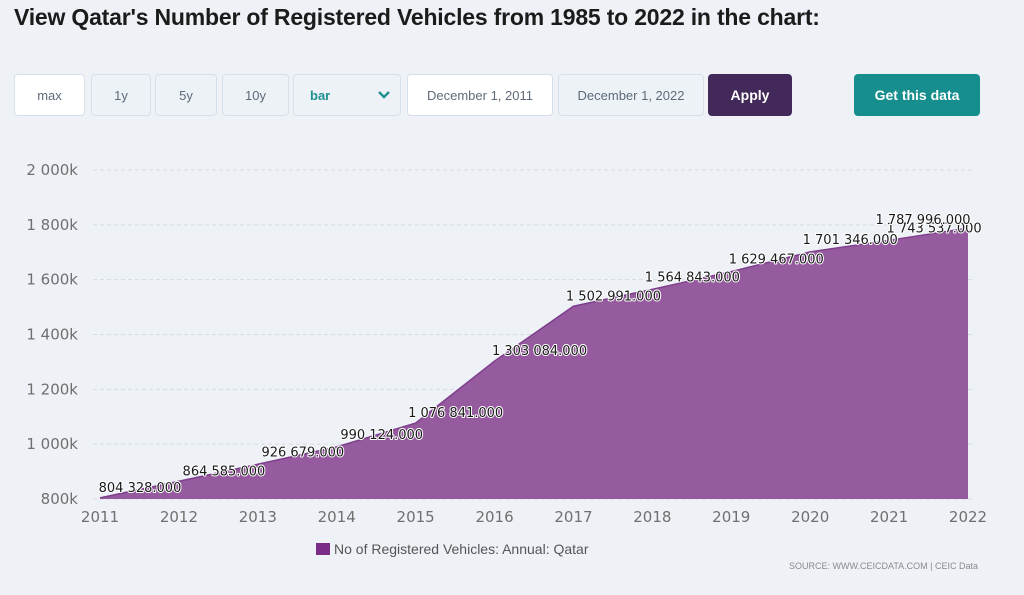 This screenshot has height=595, width=1024. What do you see at coordinates (60, 499) in the screenshot?
I see `y-tick-label: 800k` at bounding box center [60, 499].